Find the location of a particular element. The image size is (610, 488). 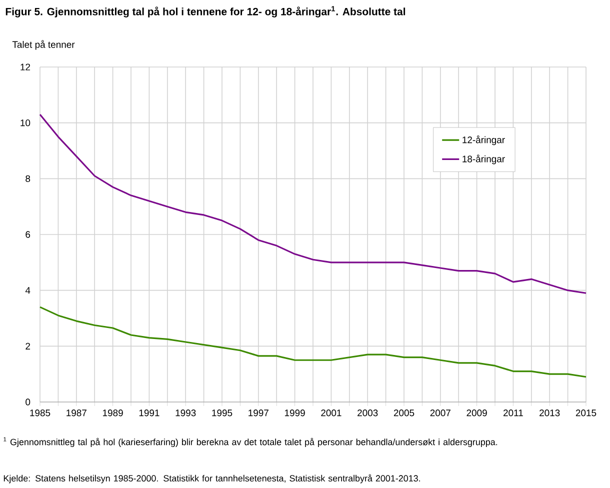

text: Kjelde: Statens helsetilsyn 1985-2000. Statistikk for tannhelsetenesta, Statistisk sentralbyrå 2001-2013. is located at coordinates (212, 479).